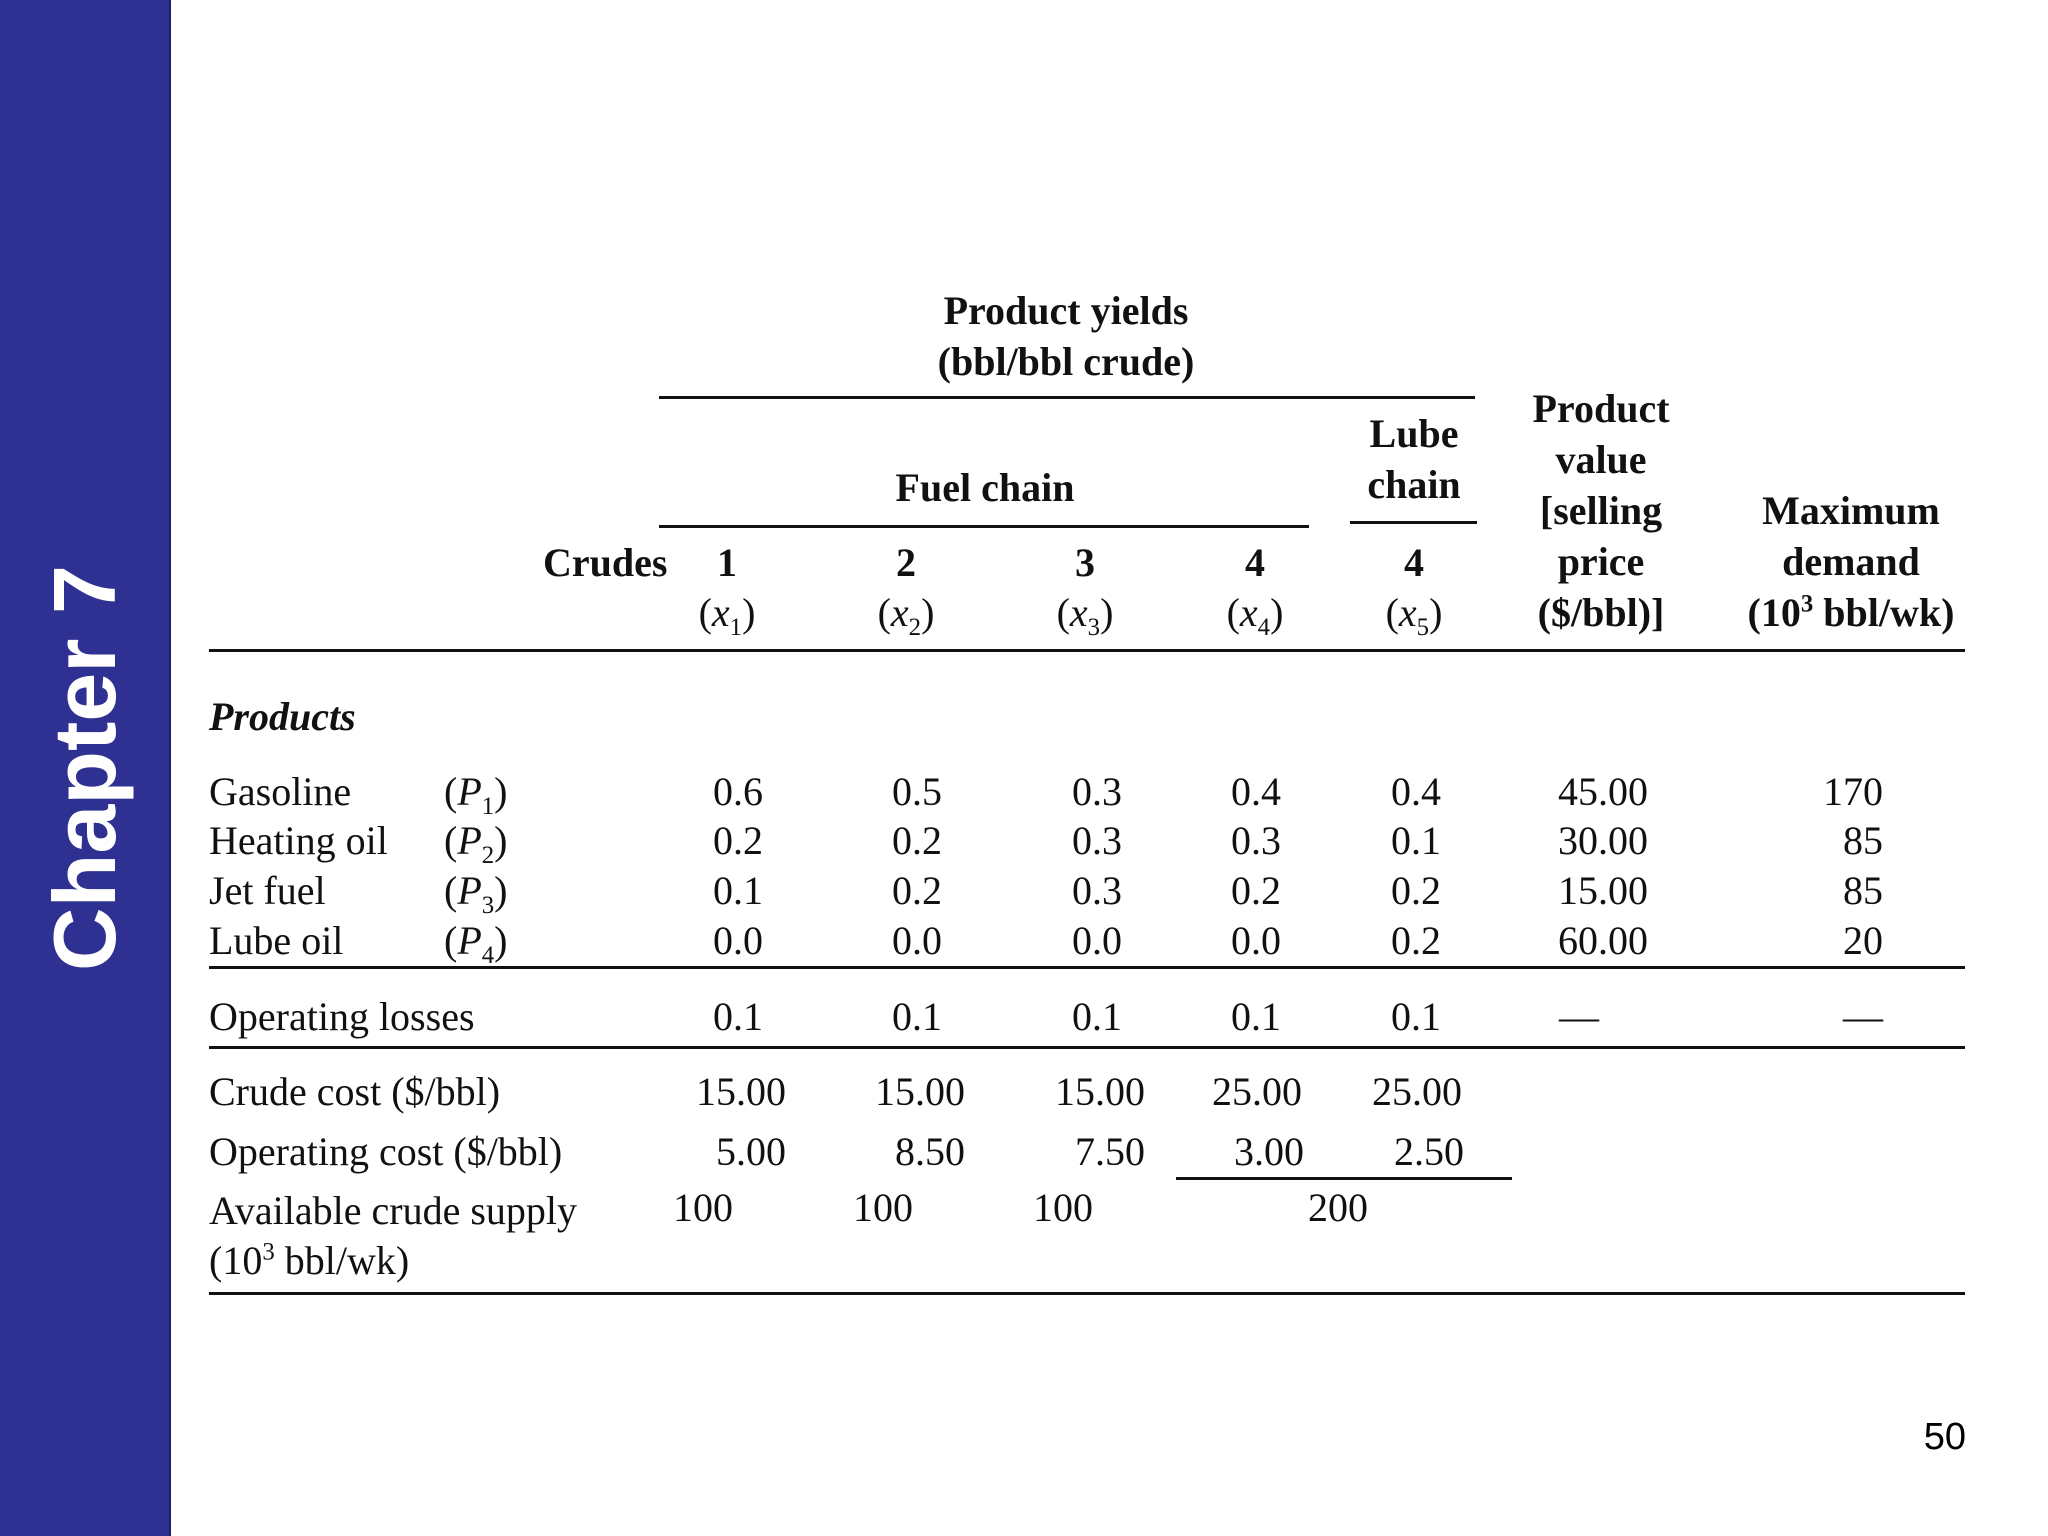 Image resolution: width=2048 pixels, height=1536 pixels. Describe the element at coordinates (906, 615) in the screenshot. I see `crude-variable: (x2)` at that location.